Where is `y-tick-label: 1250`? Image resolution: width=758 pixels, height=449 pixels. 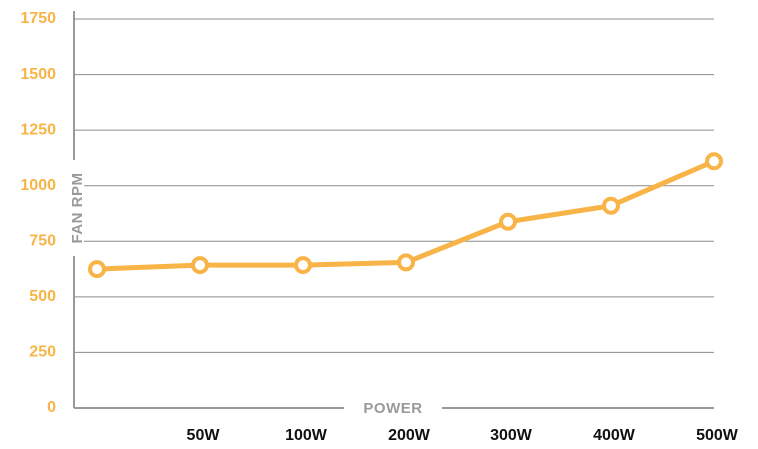 y-tick-label: 1250 is located at coordinates (38, 129).